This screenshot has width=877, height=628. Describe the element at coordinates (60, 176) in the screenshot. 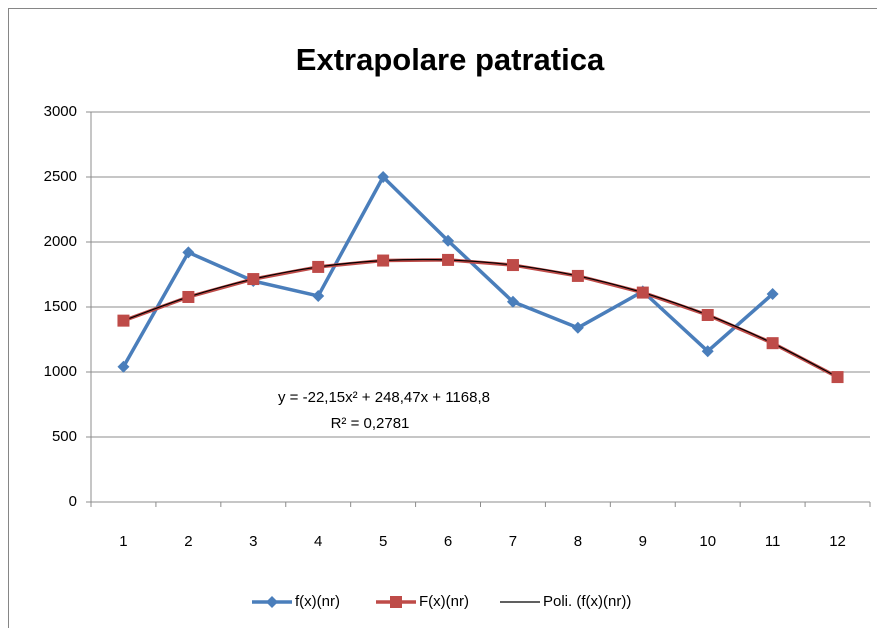

I see `y-tick-label: 2500` at that location.